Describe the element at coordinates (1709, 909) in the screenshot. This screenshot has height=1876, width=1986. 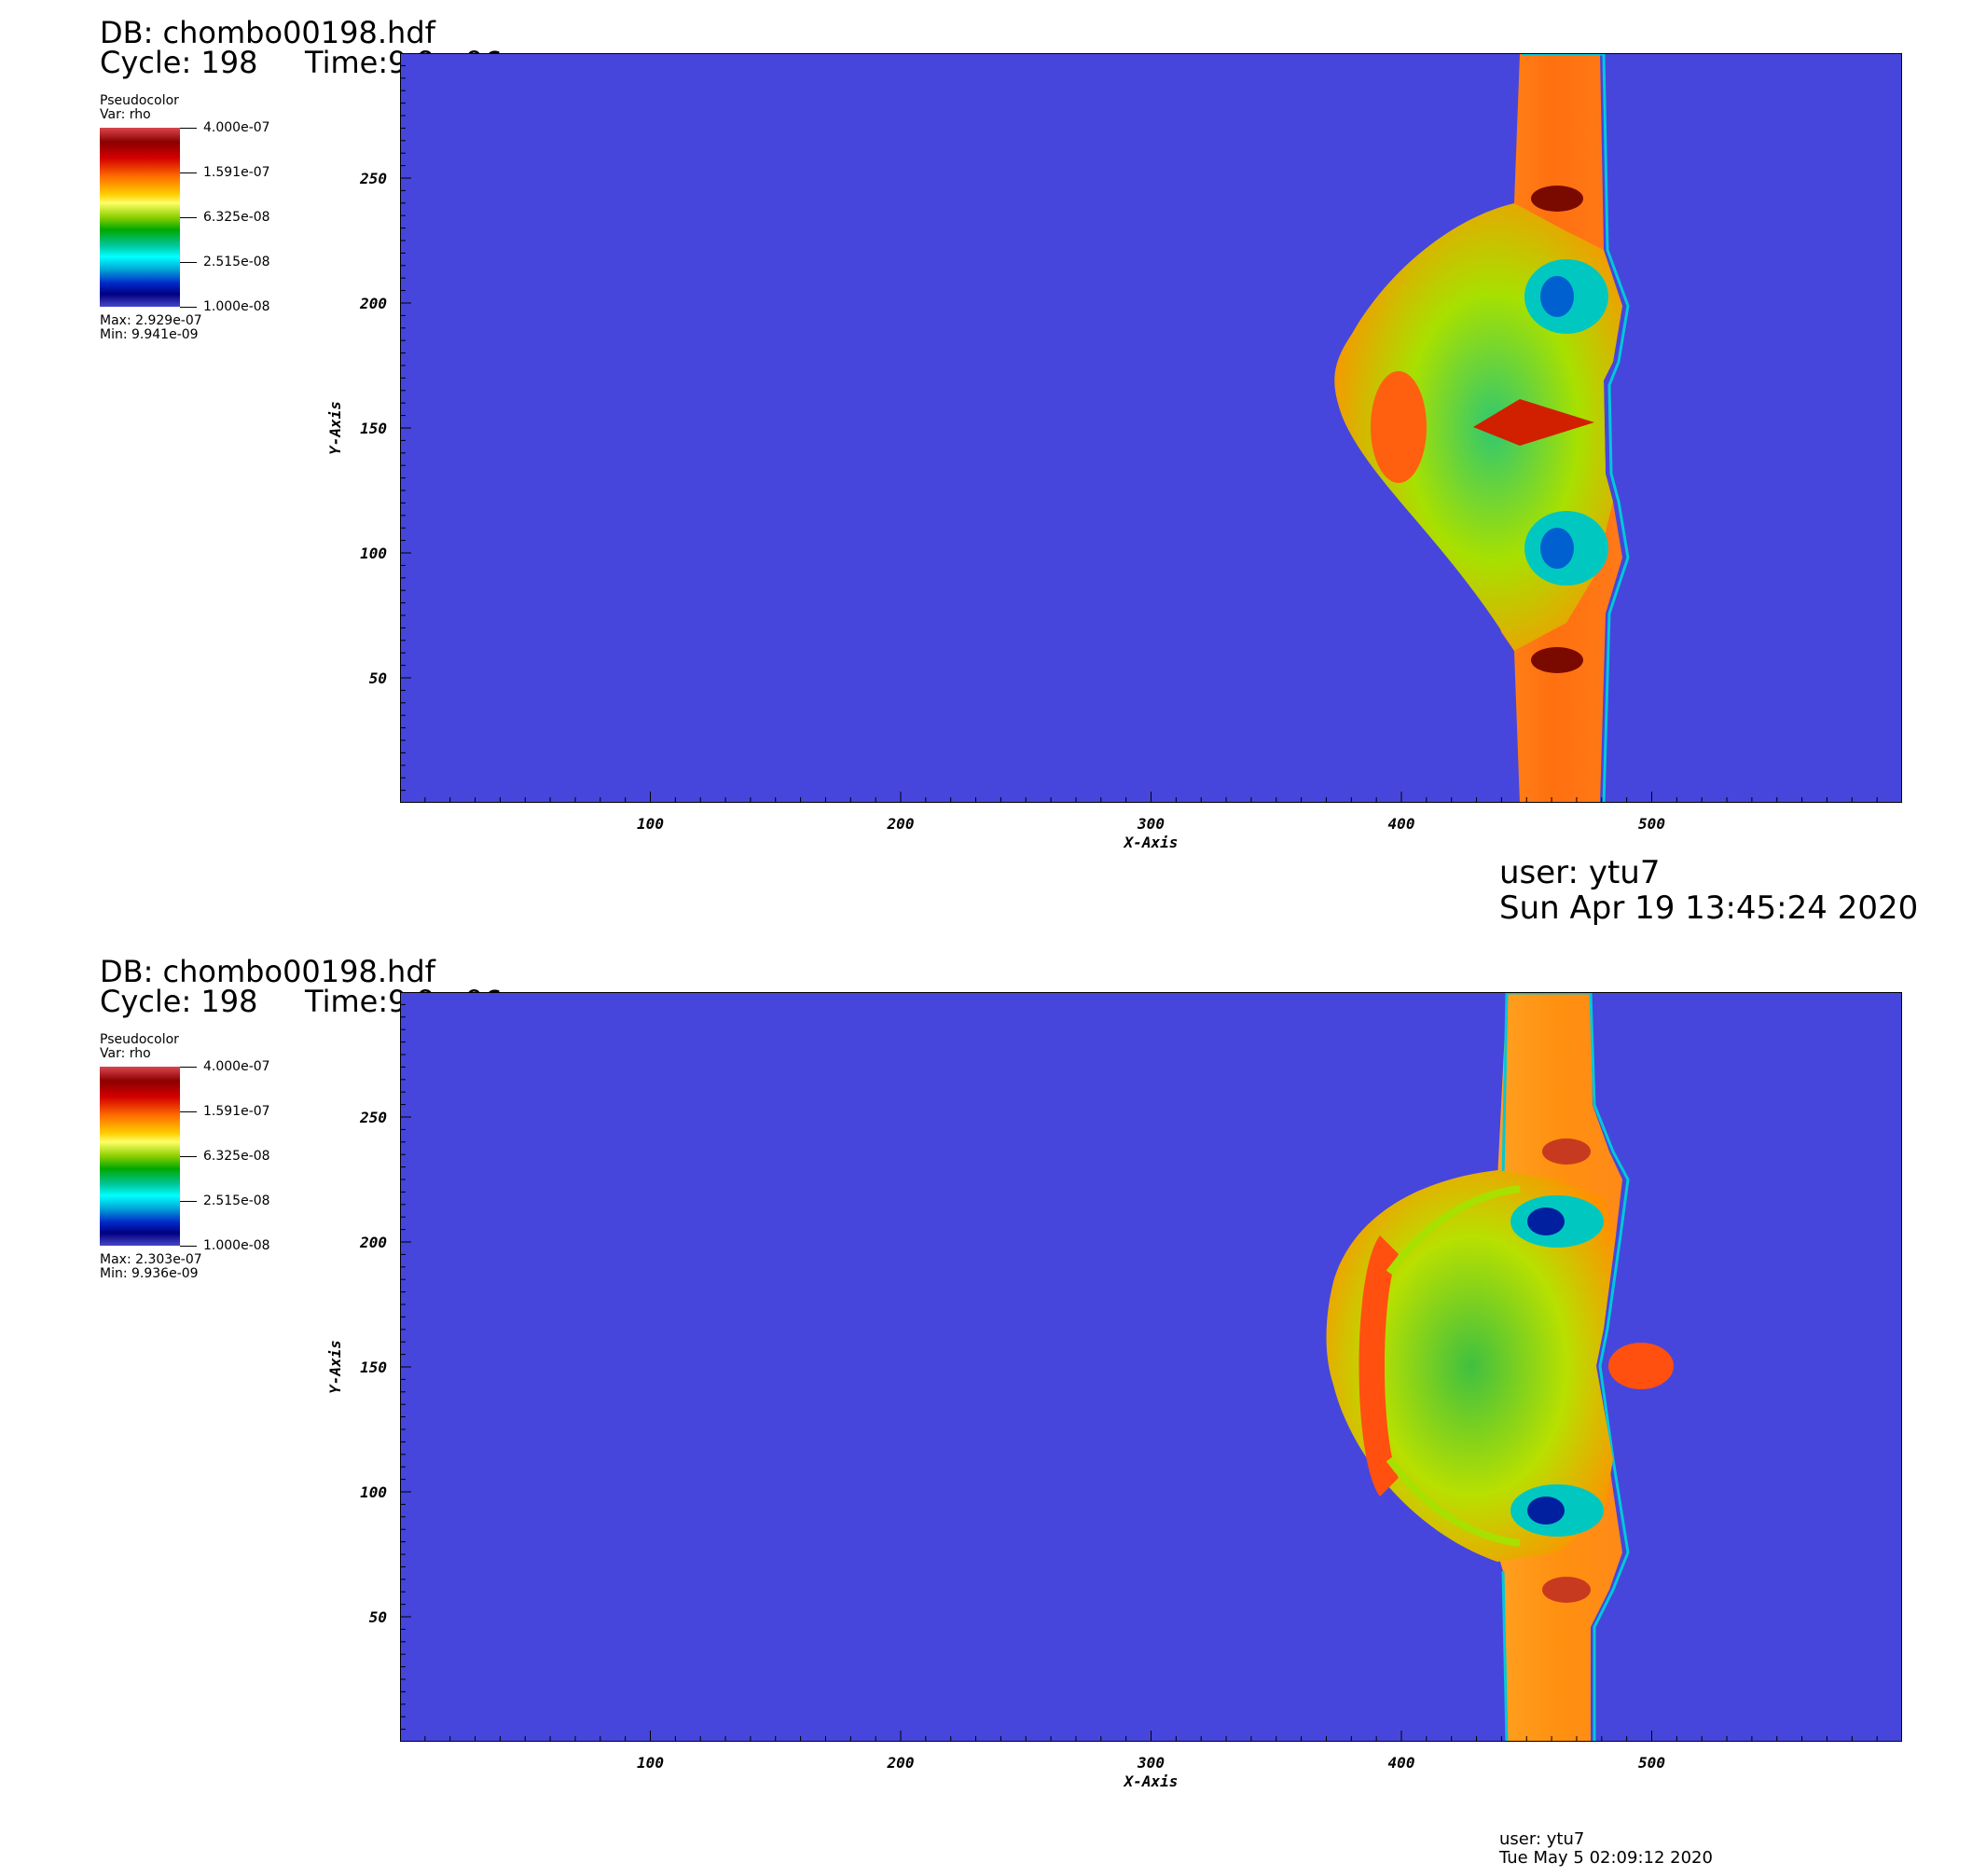
I see `timestamp-label: Sun Apr 19 13:45:24 2020` at that location.